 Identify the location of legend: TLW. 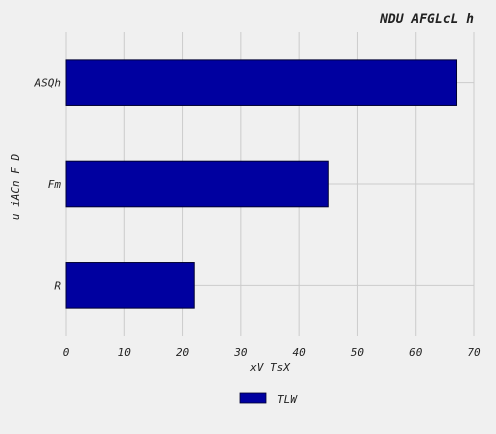
(268, 399).